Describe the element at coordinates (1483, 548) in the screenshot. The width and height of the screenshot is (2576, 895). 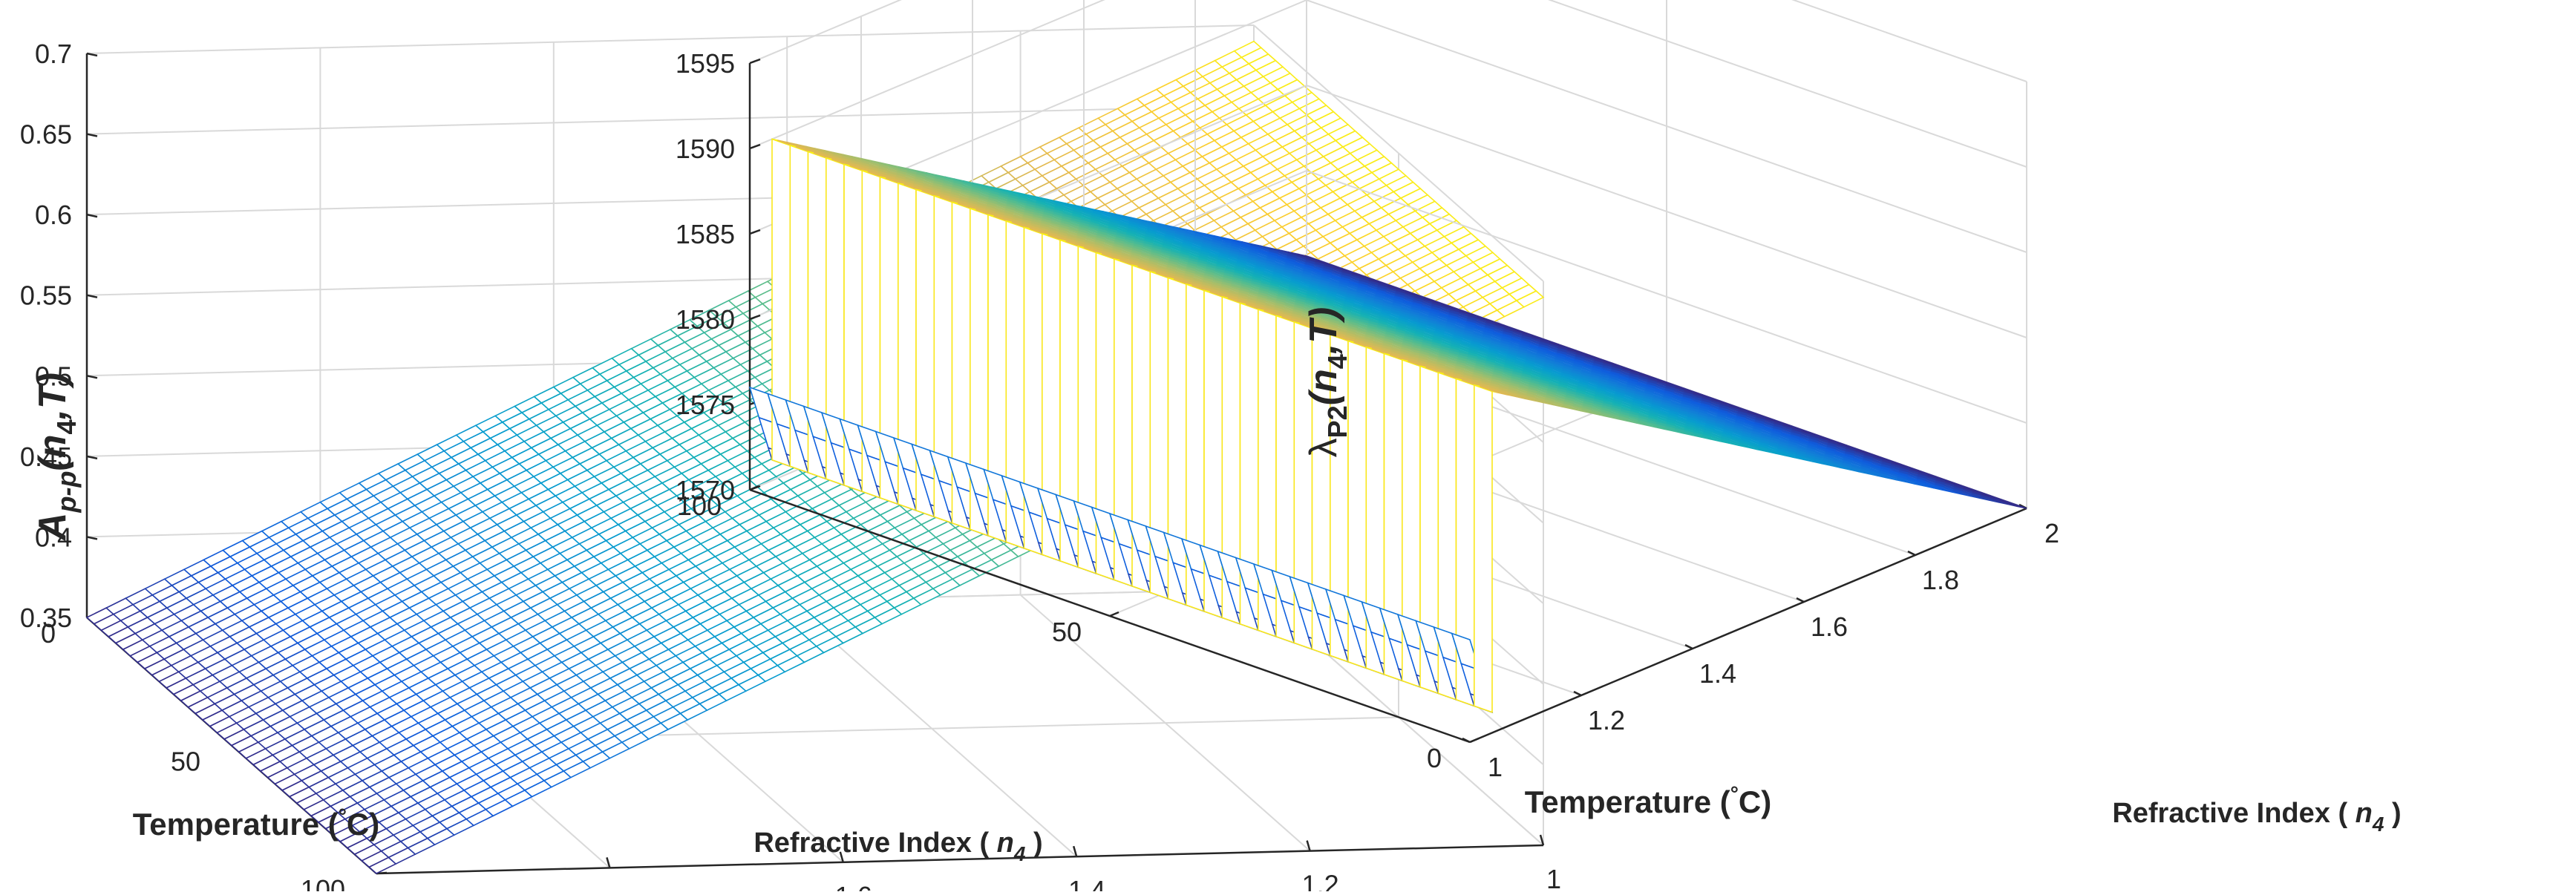
I see `right-surface-wall` at that location.